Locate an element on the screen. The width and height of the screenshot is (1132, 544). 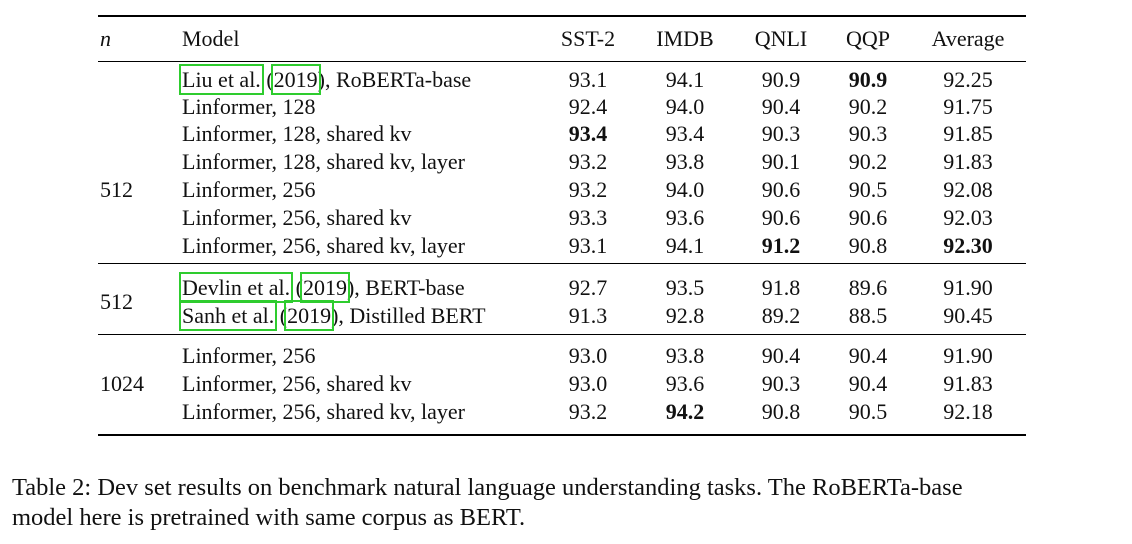
value-cell: 89.2 is located at coordinates (781, 315).